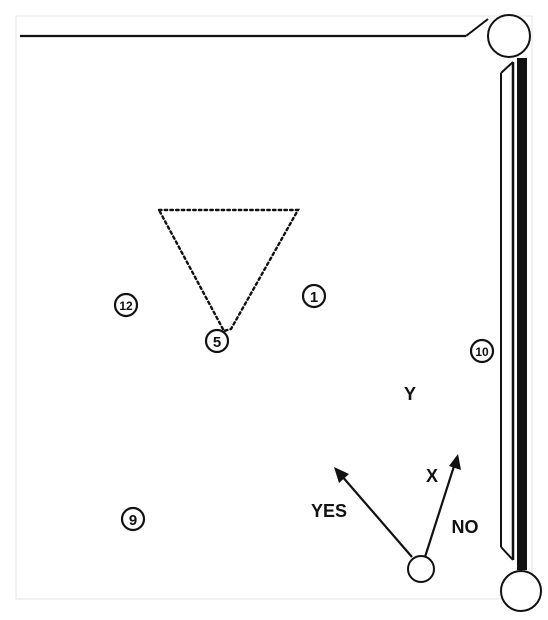  What do you see at coordinates (410, 394) in the screenshot?
I see `label-y: Y` at bounding box center [410, 394].